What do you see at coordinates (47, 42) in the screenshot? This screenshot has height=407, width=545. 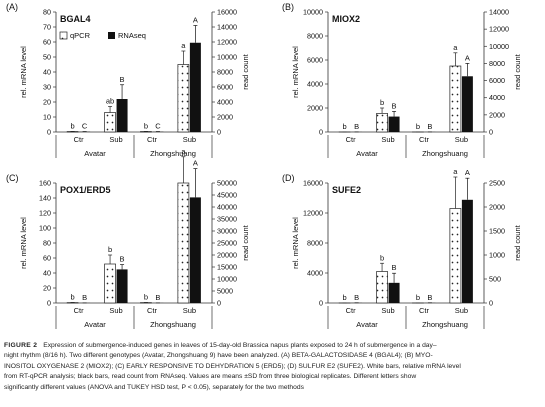 I see `chart-0-tick-label-left: 60` at bounding box center [47, 42].